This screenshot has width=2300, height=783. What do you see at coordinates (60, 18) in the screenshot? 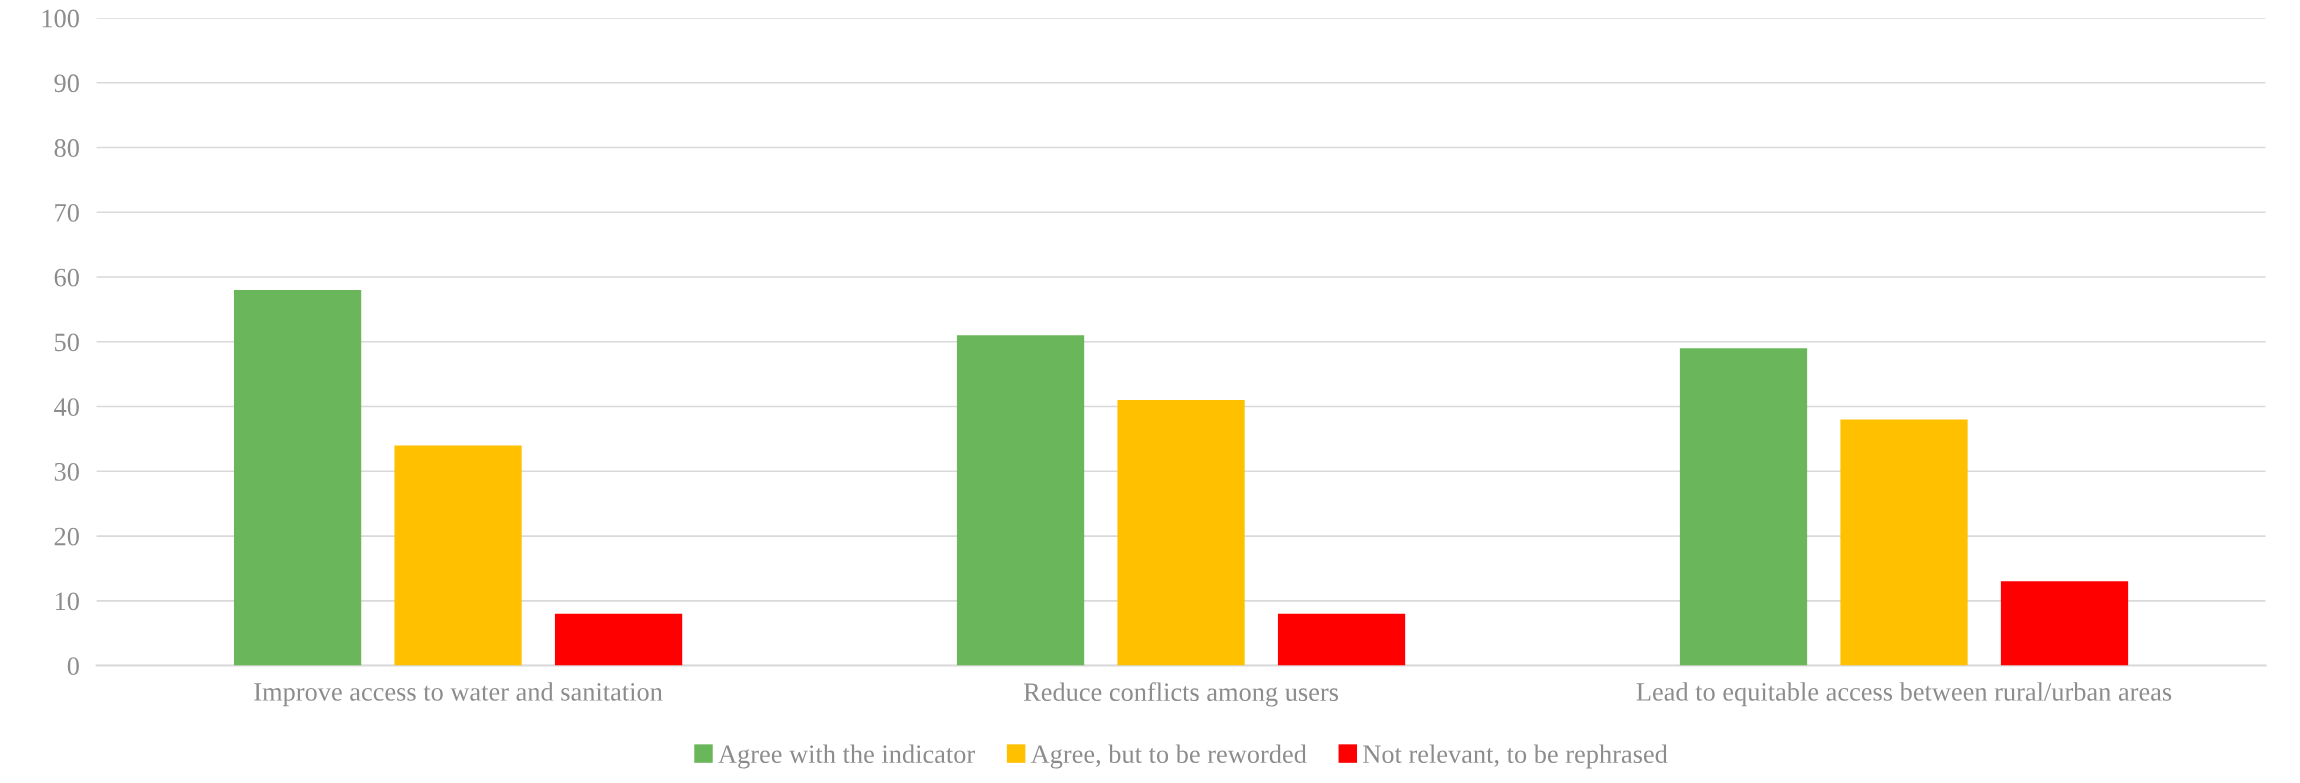
I see `y-tick-label: 100` at bounding box center [60, 18].